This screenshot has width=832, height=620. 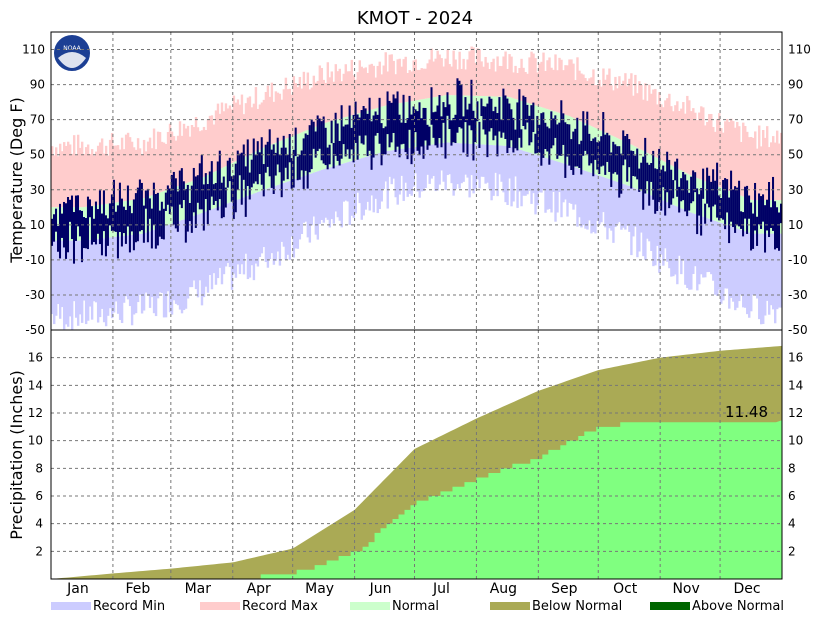 I want to click on precipitation-tick-label-right: 4, so click(x=792, y=524).